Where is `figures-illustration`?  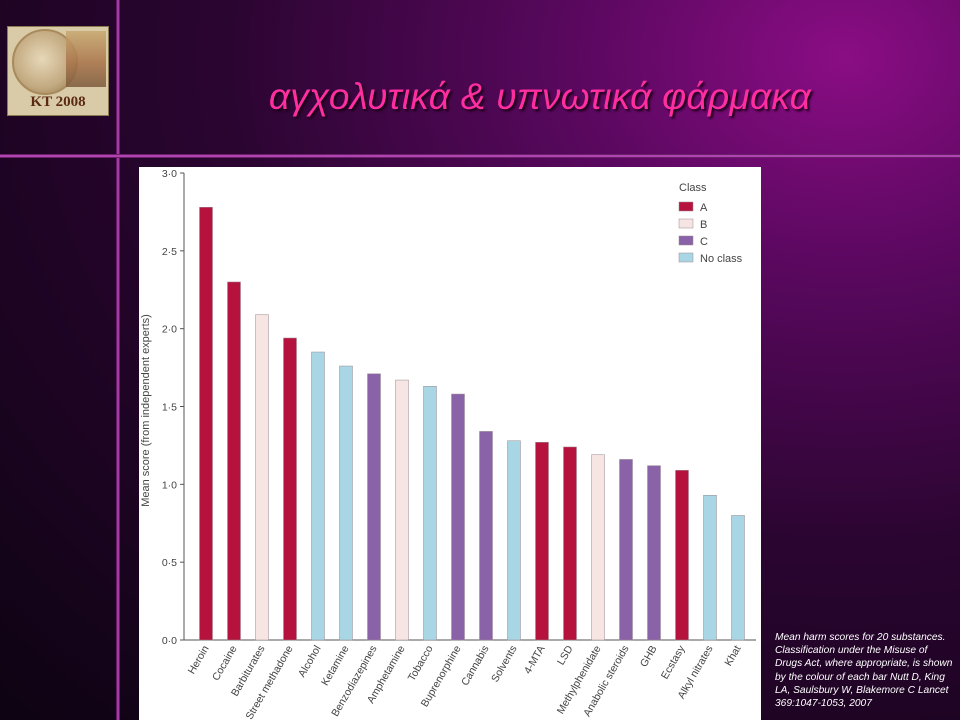 figures-illustration is located at coordinates (86, 59).